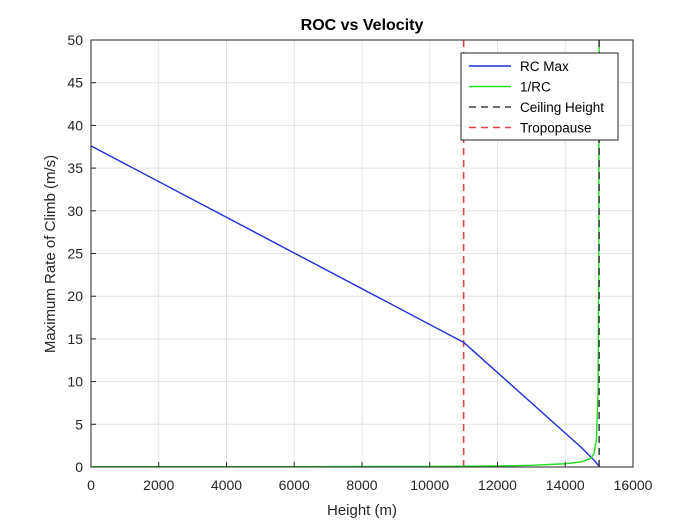 The image size is (700, 530). Describe the element at coordinates (75, 254) in the screenshot. I see `y-tick-label: 25` at that location.